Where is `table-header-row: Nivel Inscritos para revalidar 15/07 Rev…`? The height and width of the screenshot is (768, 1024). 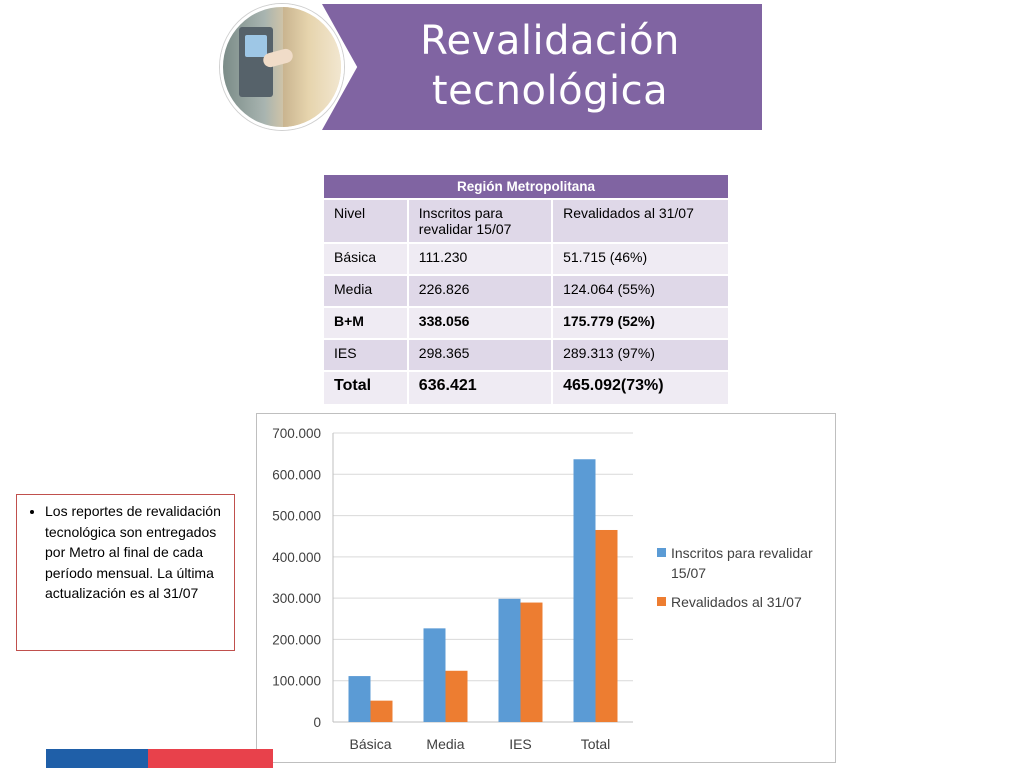
table-header-row: Nivel Inscritos para revalidar 15/07 Rev… is located at coordinates (526, 221).